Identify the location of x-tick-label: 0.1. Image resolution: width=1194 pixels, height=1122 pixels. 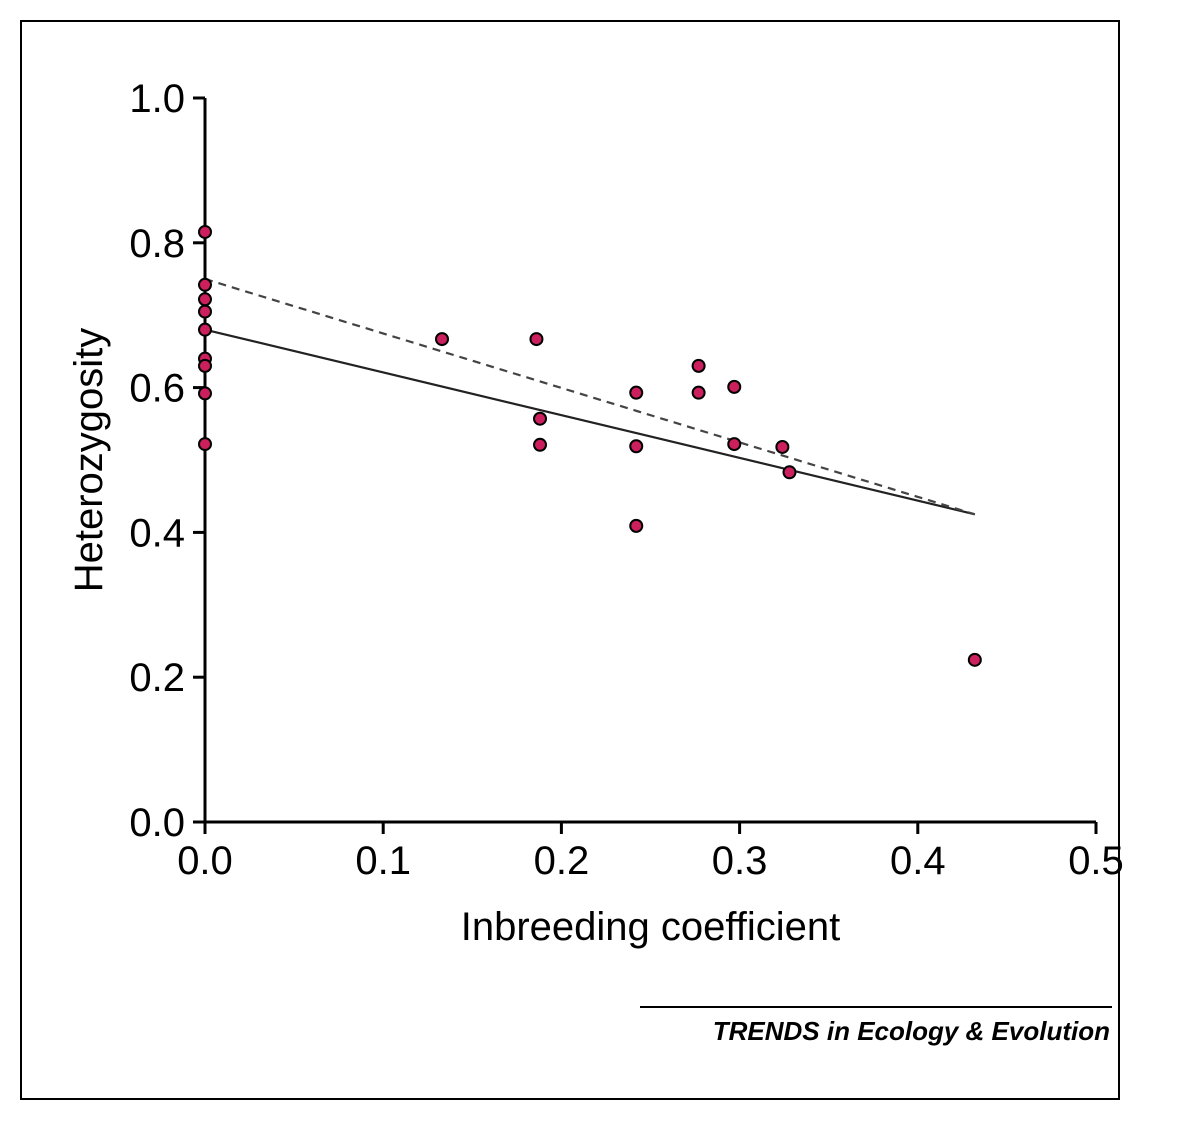
(383, 861).